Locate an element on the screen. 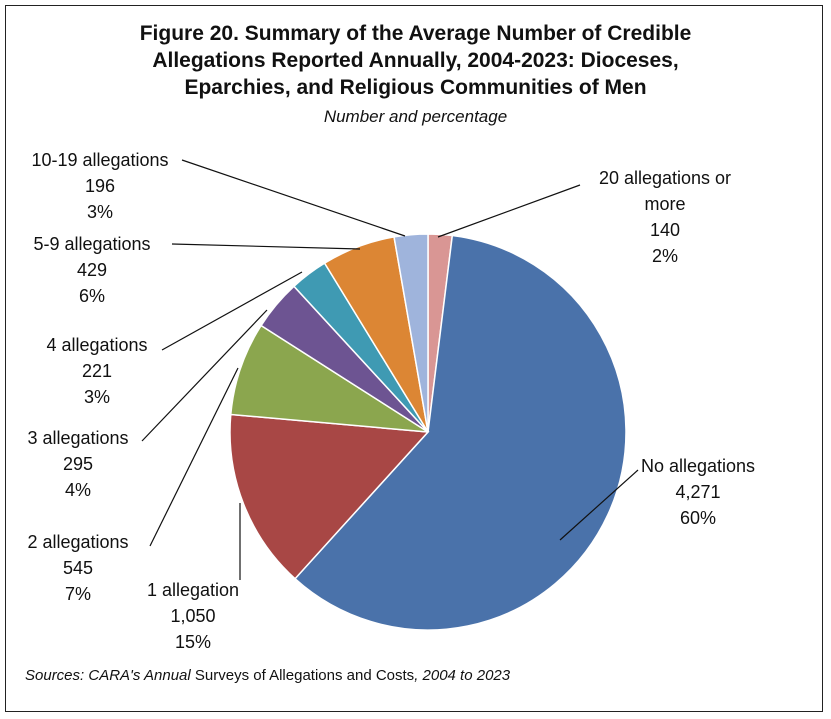  slice-value: 1,050 is located at coordinates (193, 616).